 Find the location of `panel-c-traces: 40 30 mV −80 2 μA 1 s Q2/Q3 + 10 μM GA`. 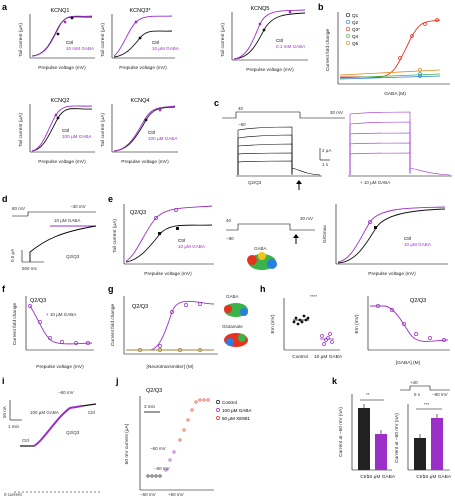

panel-c-traces: 40 30 mV −80 2 μA 1 s Q2/Q3 + 10 μM GA is located at coordinates (337, 148).